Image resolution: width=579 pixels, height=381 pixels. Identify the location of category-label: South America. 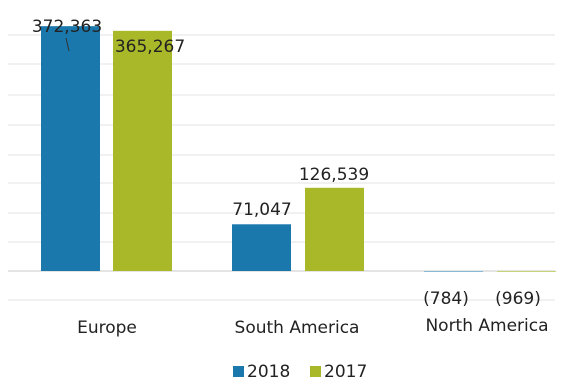
(297, 328).